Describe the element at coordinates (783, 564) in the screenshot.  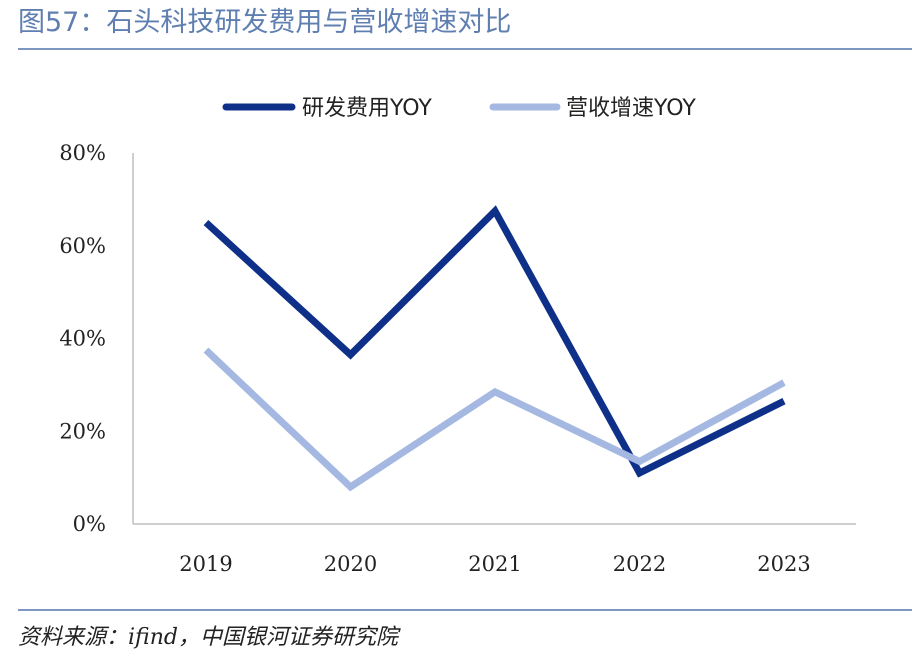
I see `x-tick-label: 2023` at that location.